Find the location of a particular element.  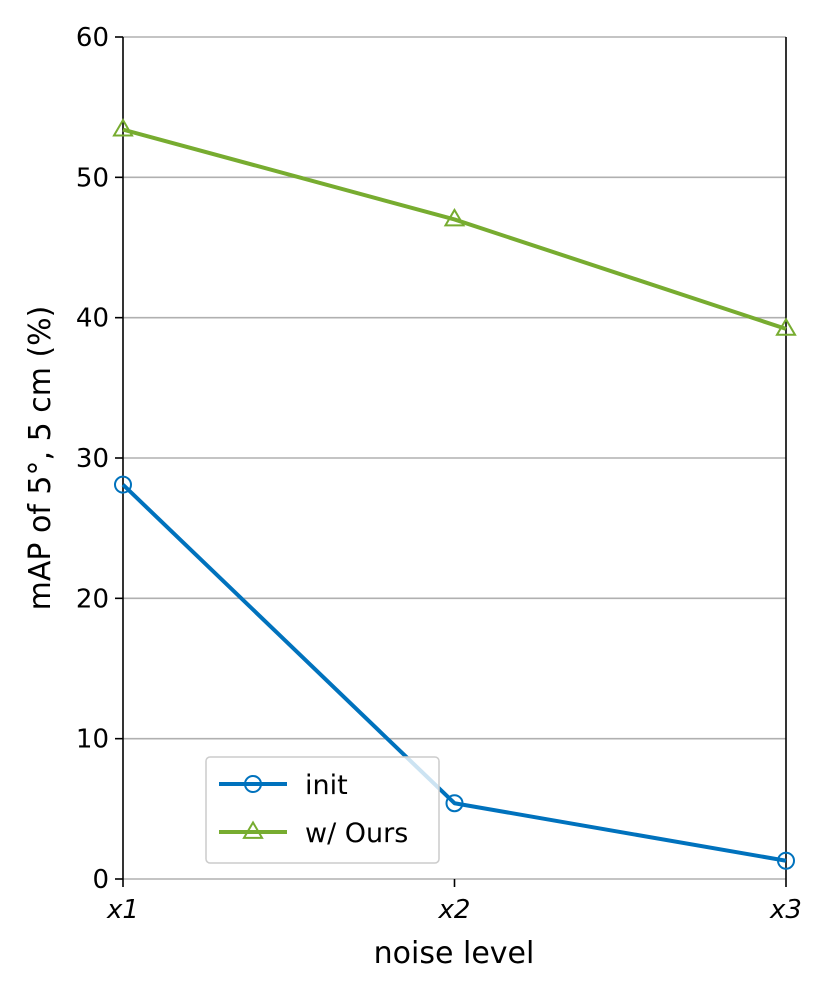

y-ticks: 0 10 20 30 40 50 60 is located at coordinates (99, 459).